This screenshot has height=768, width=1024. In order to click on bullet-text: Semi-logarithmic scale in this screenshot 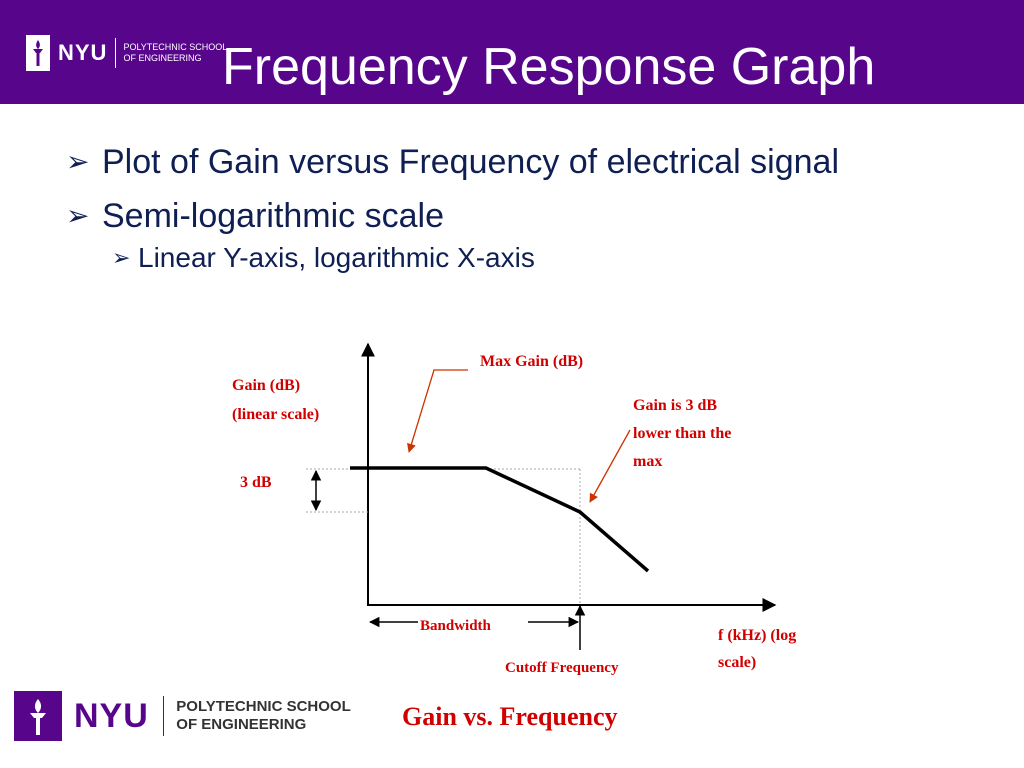, I will do `click(273, 216)`.